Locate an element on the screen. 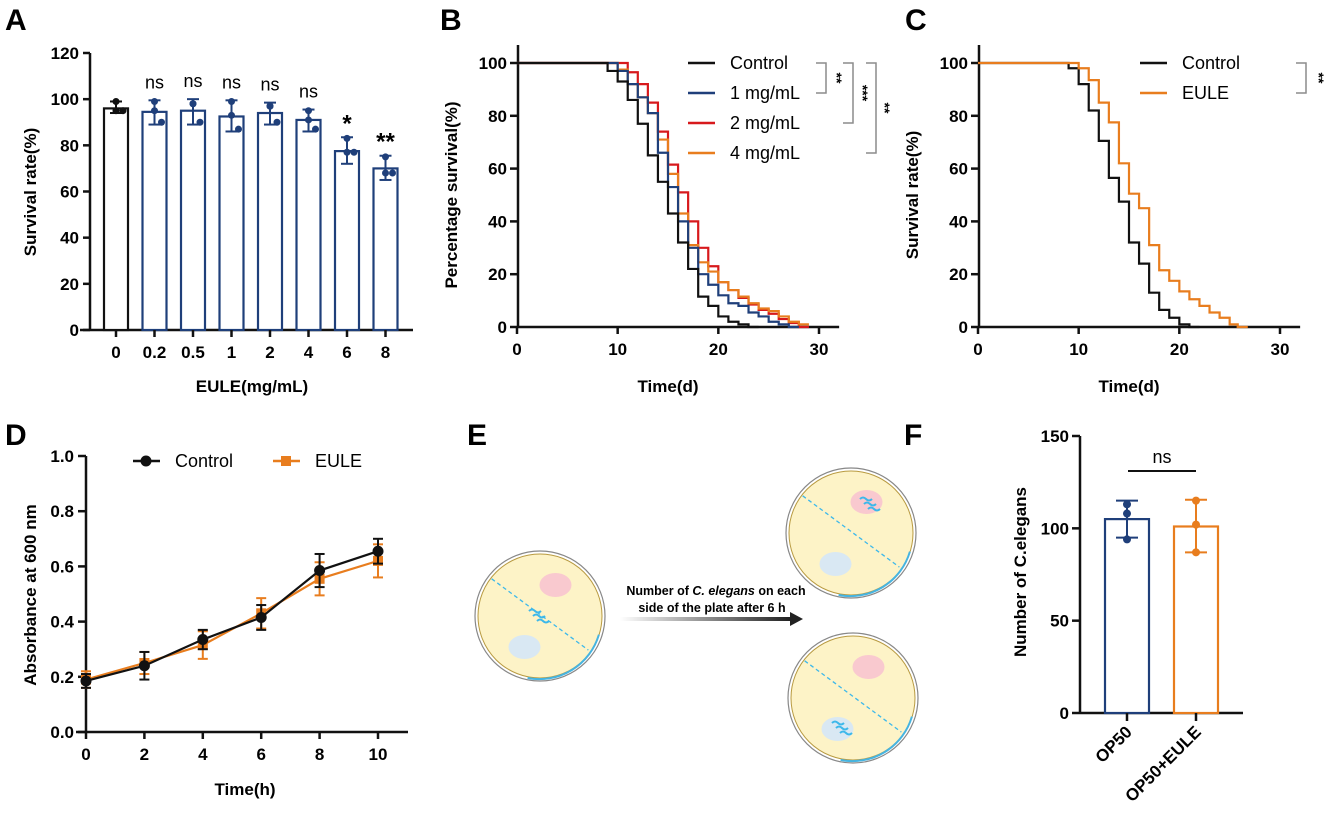 This screenshot has height=821, width=1325. x-tick-label: 8 is located at coordinates (385, 352).